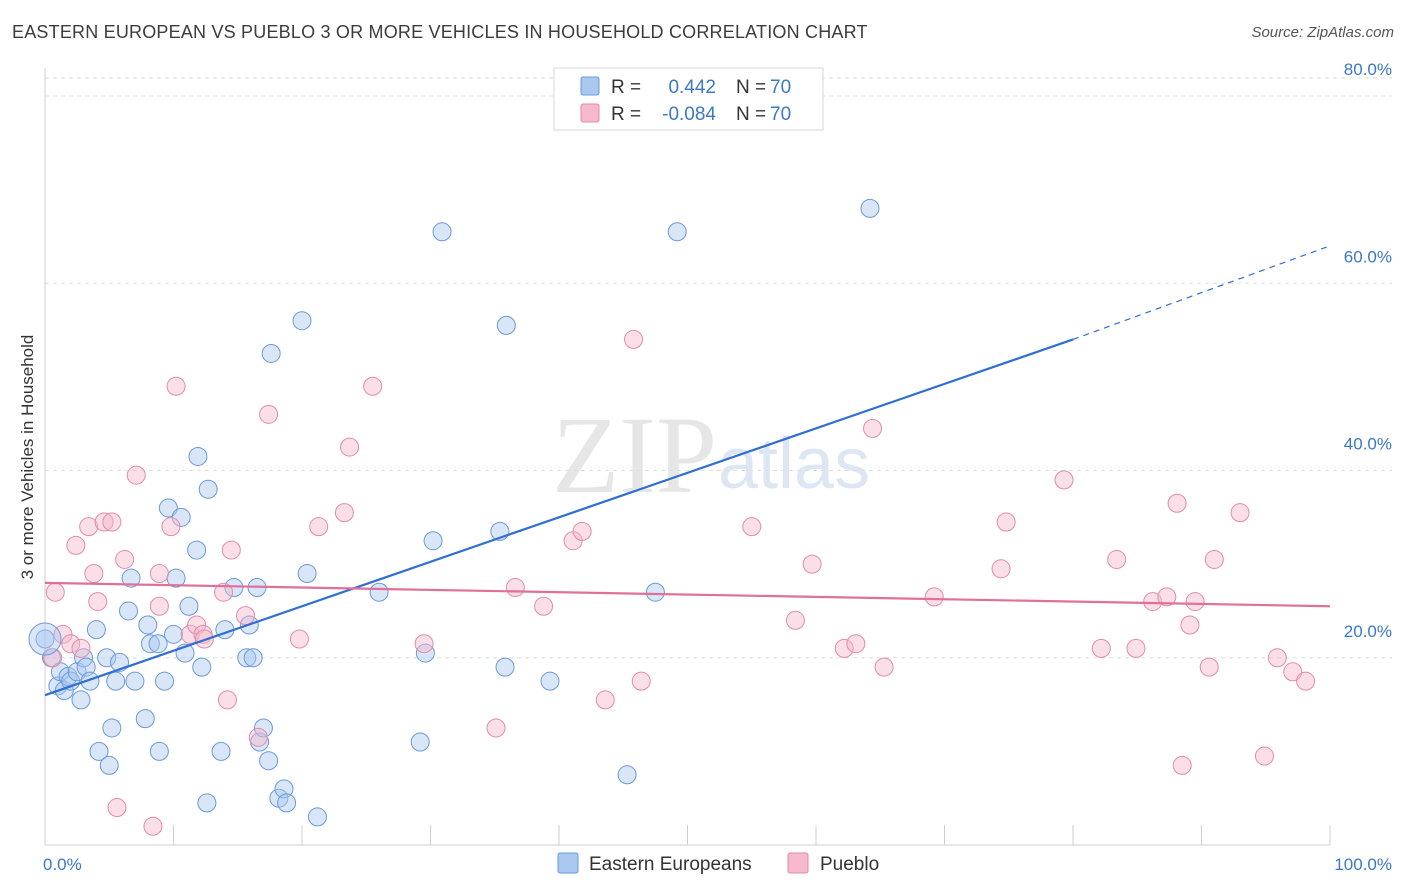  What do you see at coordinates (670, 864) in the screenshot?
I see `legend-label-eastern-europeans: Eastern Europeans` at bounding box center [670, 864].